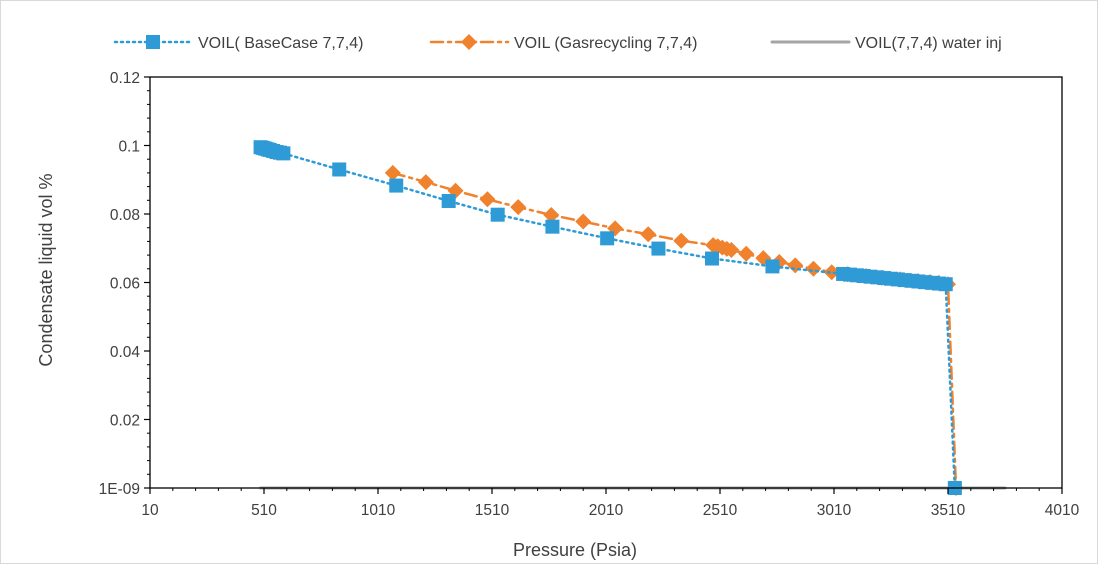  I want to click on legend-label: VOIL( BaseCase 7,7,4), so click(280, 43).